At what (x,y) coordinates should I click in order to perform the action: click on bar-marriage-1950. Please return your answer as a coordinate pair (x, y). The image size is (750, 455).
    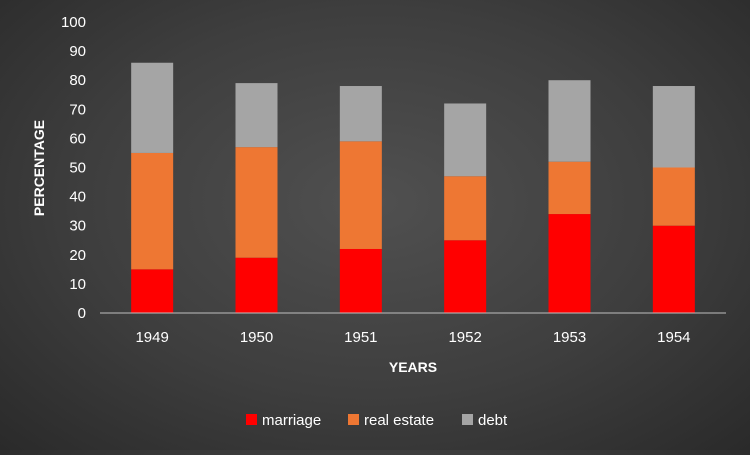
    Looking at the image, I should click on (256, 285).